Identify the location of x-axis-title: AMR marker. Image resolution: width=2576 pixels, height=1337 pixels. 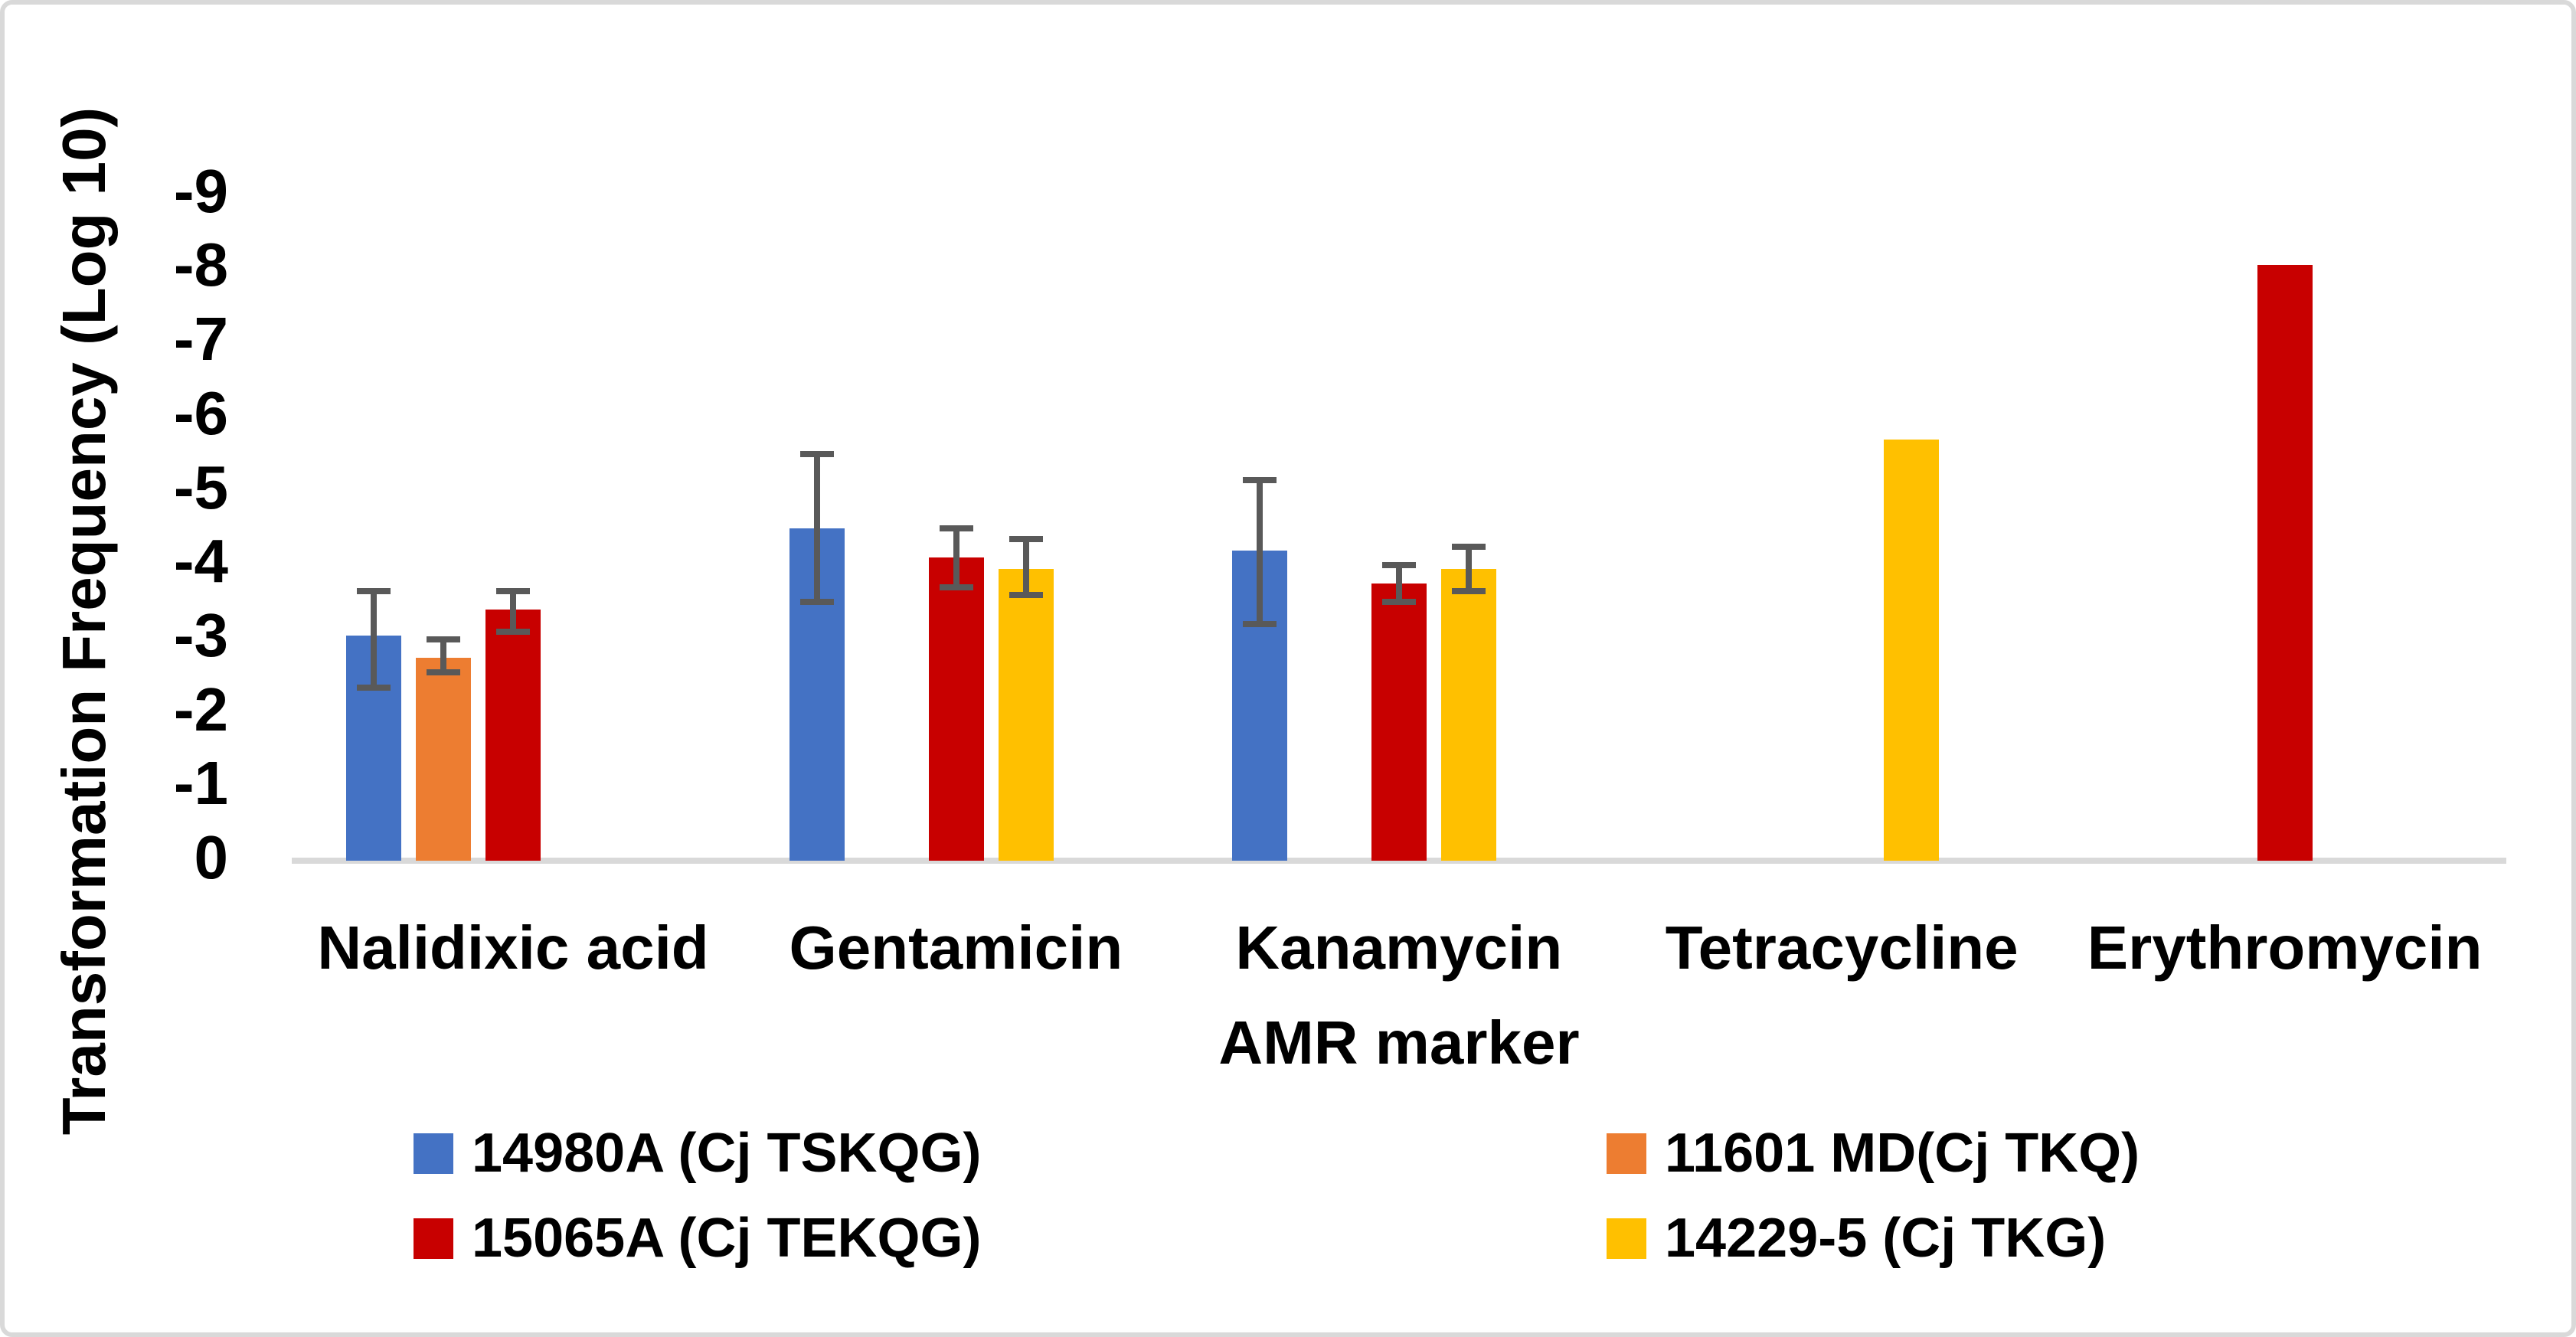
(1399, 1043).